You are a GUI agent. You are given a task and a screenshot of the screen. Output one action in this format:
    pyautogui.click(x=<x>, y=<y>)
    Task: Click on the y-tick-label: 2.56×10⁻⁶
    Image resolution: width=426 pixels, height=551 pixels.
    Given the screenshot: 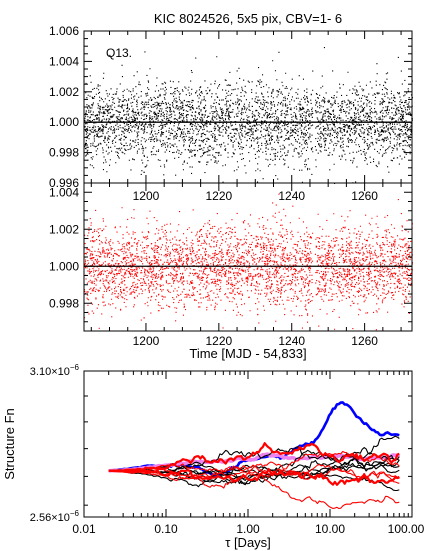 What is the action you would take?
    pyautogui.click(x=55, y=516)
    